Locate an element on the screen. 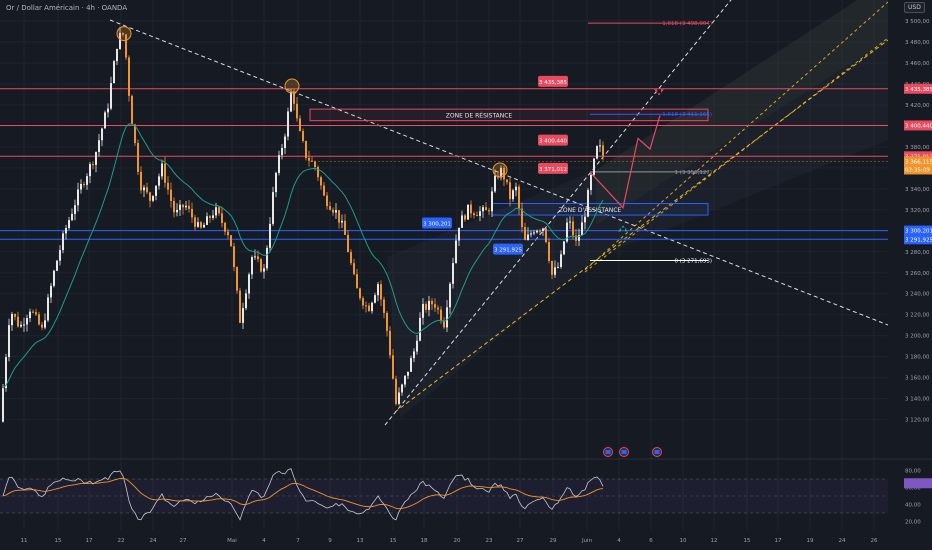 The width and height of the screenshot is (932, 550). currency-button: USD is located at coordinates (914, 7).